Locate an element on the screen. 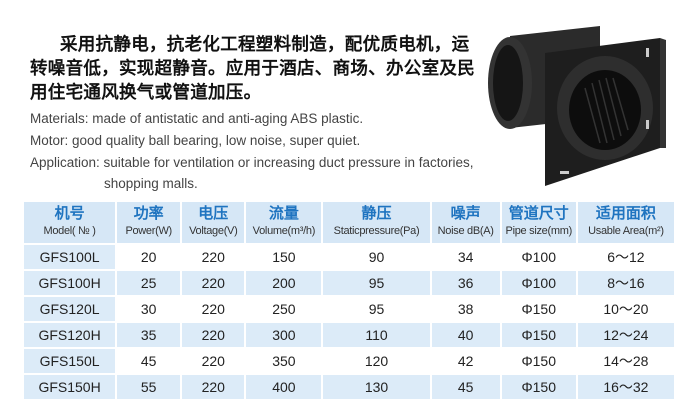 This screenshot has height=416, width=700. header-en: Noise dB(A) is located at coordinates (465, 231).